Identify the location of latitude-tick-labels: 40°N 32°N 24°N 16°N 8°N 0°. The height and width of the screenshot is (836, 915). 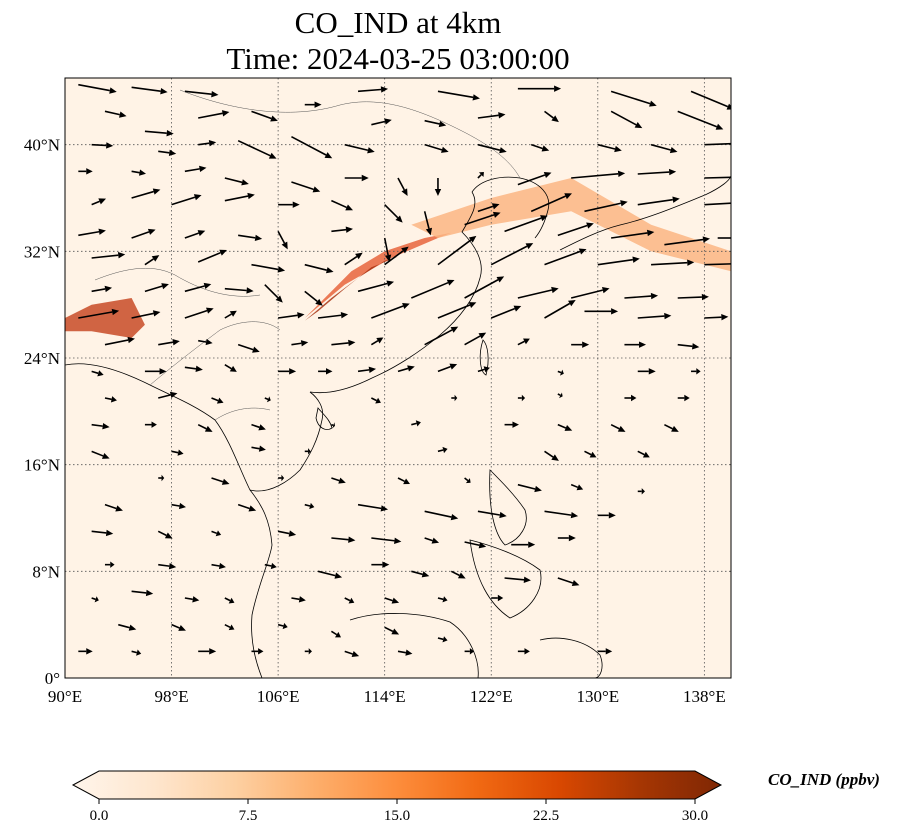
(42, 412).